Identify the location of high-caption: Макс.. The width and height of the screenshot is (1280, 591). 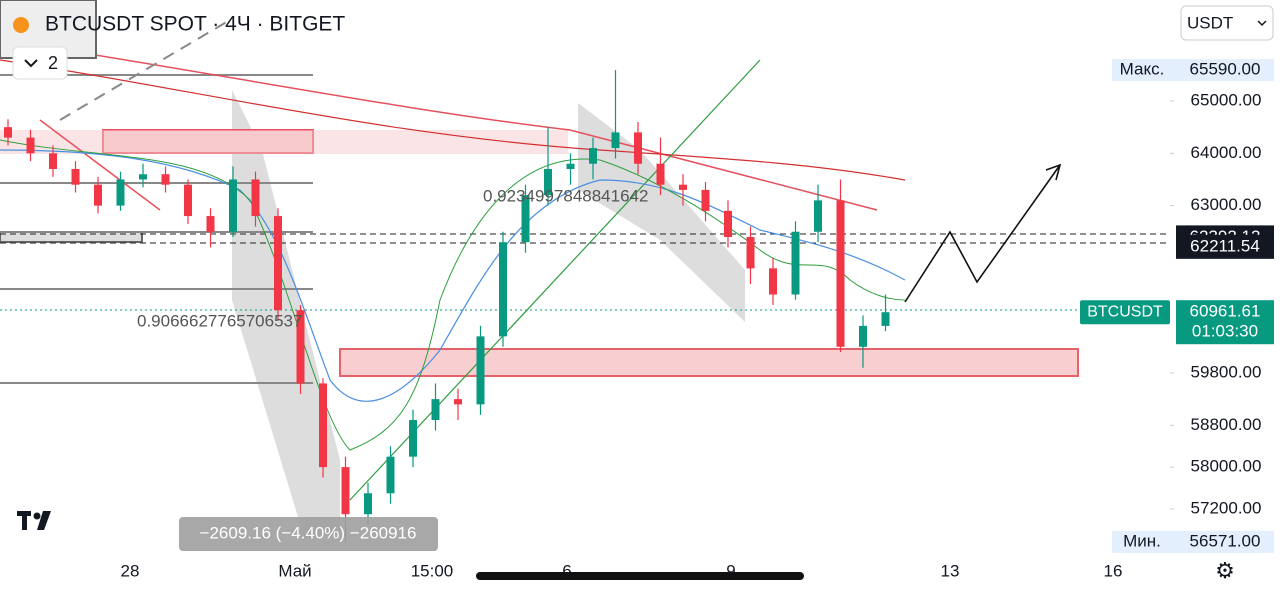
(1142, 69).